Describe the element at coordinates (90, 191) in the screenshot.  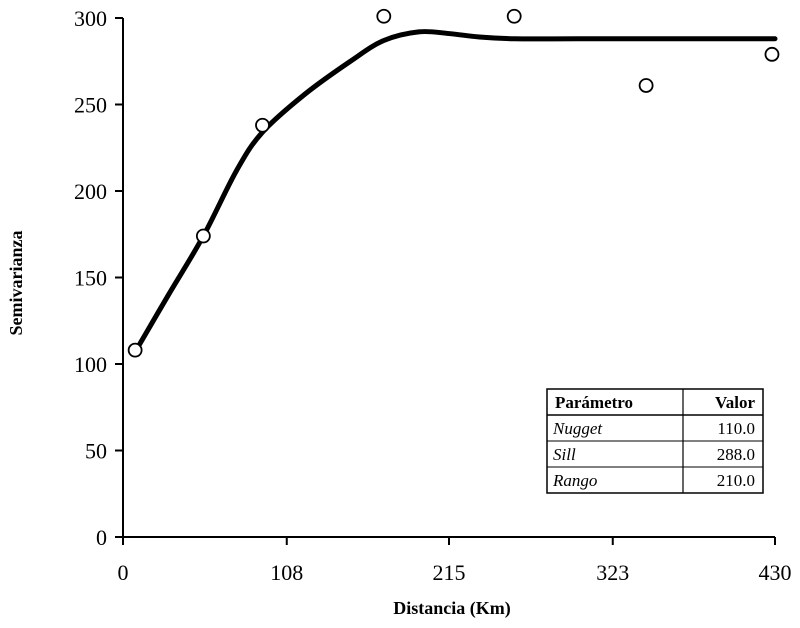
I see `y-tick-label: 200` at that location.